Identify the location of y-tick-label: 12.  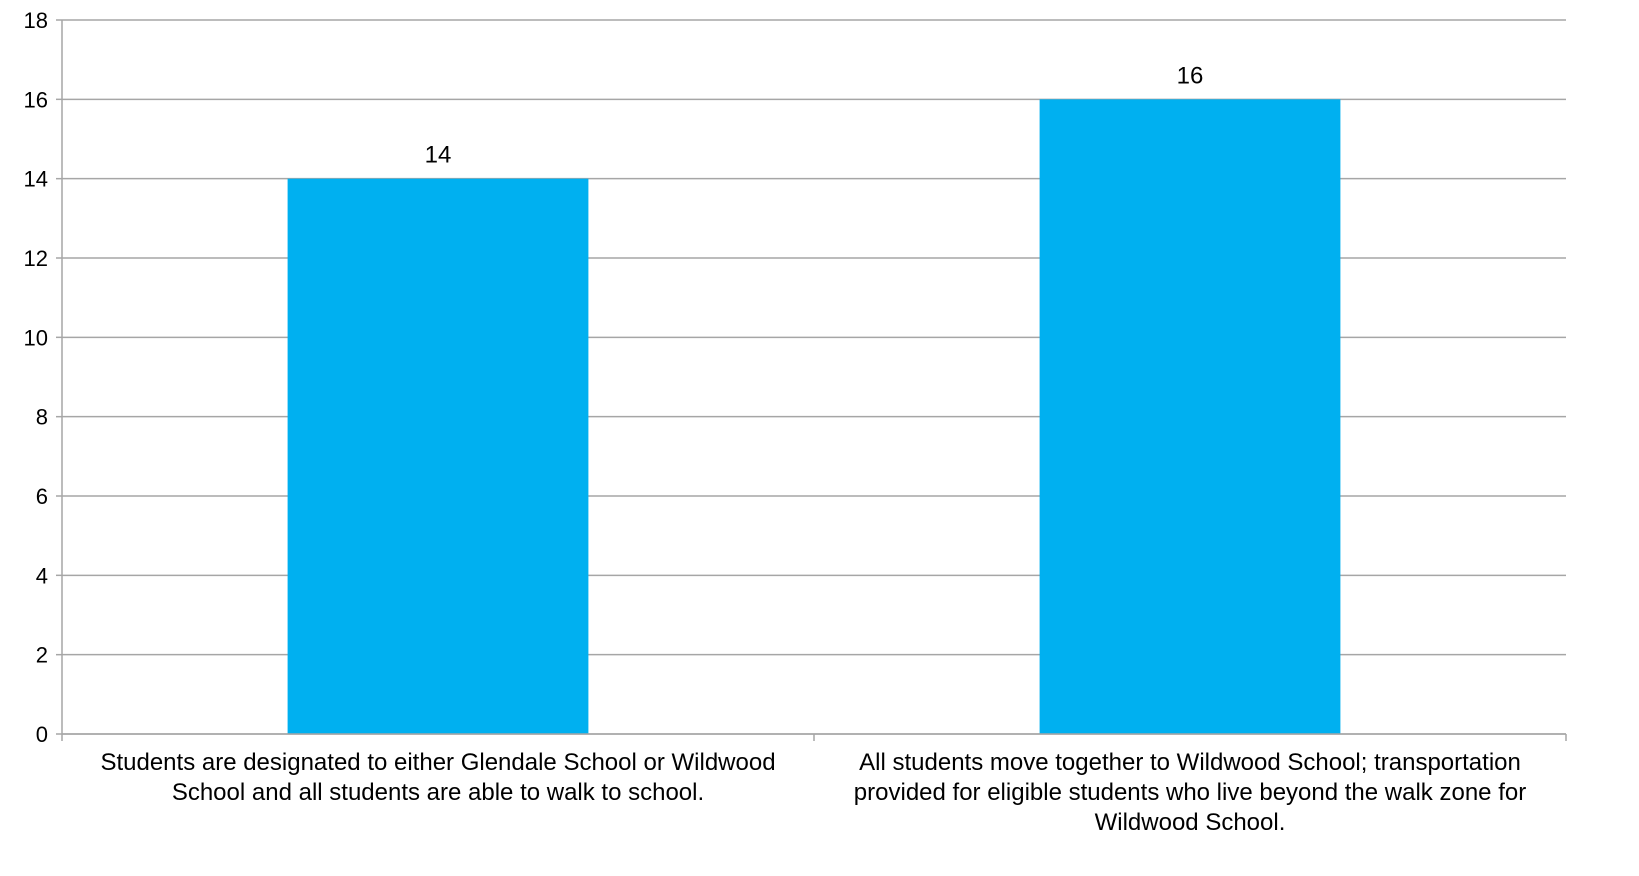
(36, 258).